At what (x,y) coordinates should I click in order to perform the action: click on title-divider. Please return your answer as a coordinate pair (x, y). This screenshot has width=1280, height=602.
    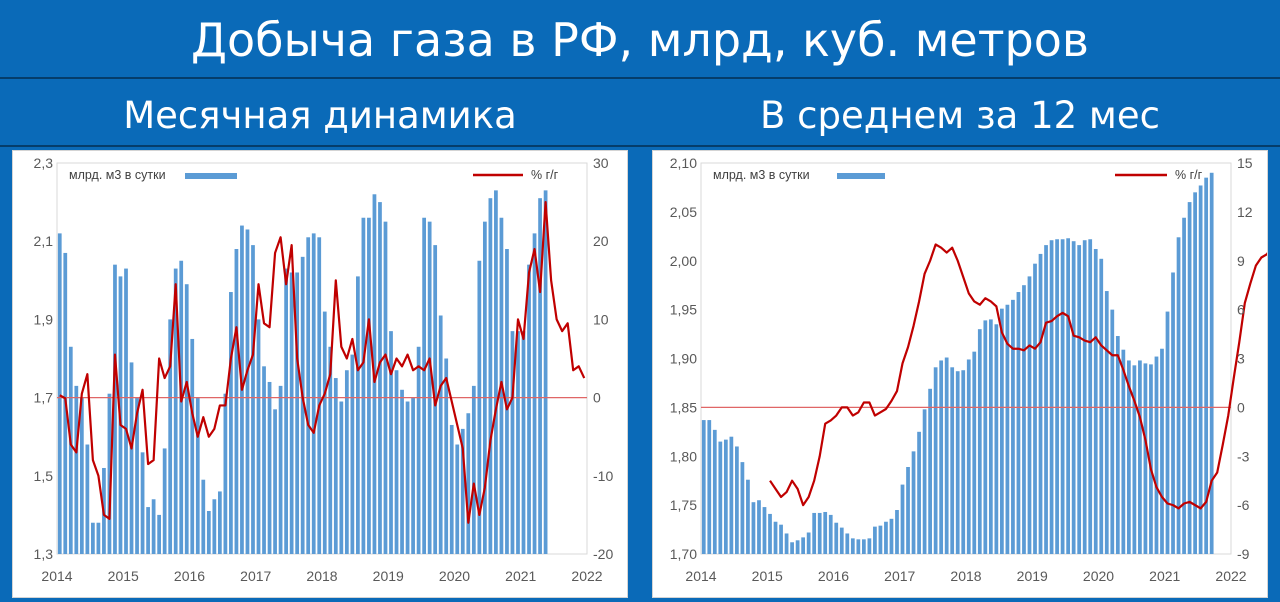
    Looking at the image, I should click on (640, 78).